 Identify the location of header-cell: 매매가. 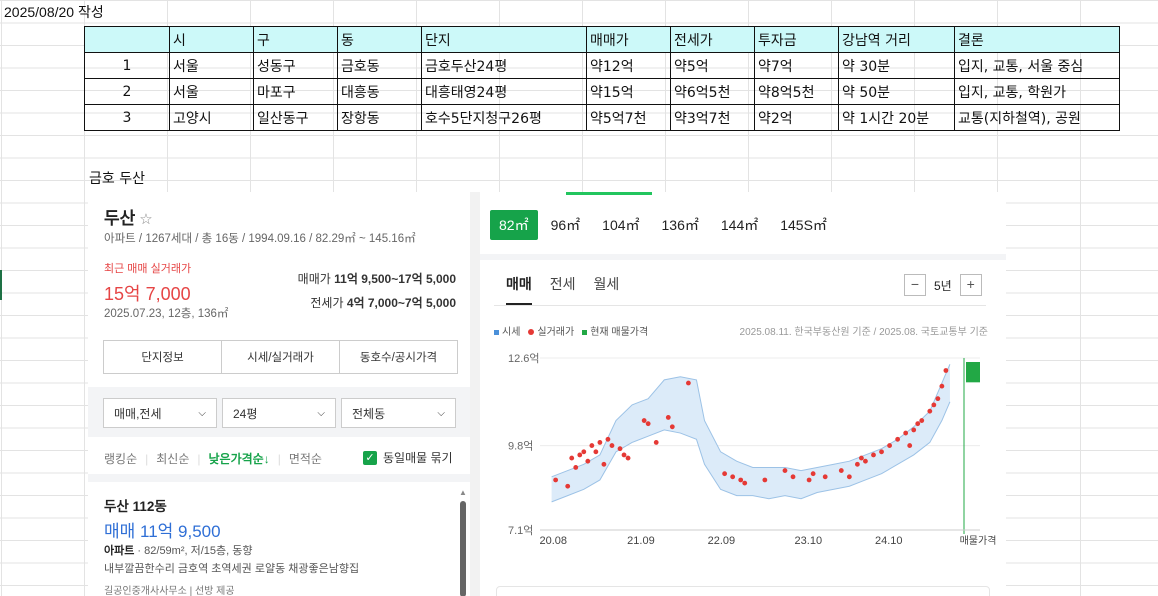
(628, 39).